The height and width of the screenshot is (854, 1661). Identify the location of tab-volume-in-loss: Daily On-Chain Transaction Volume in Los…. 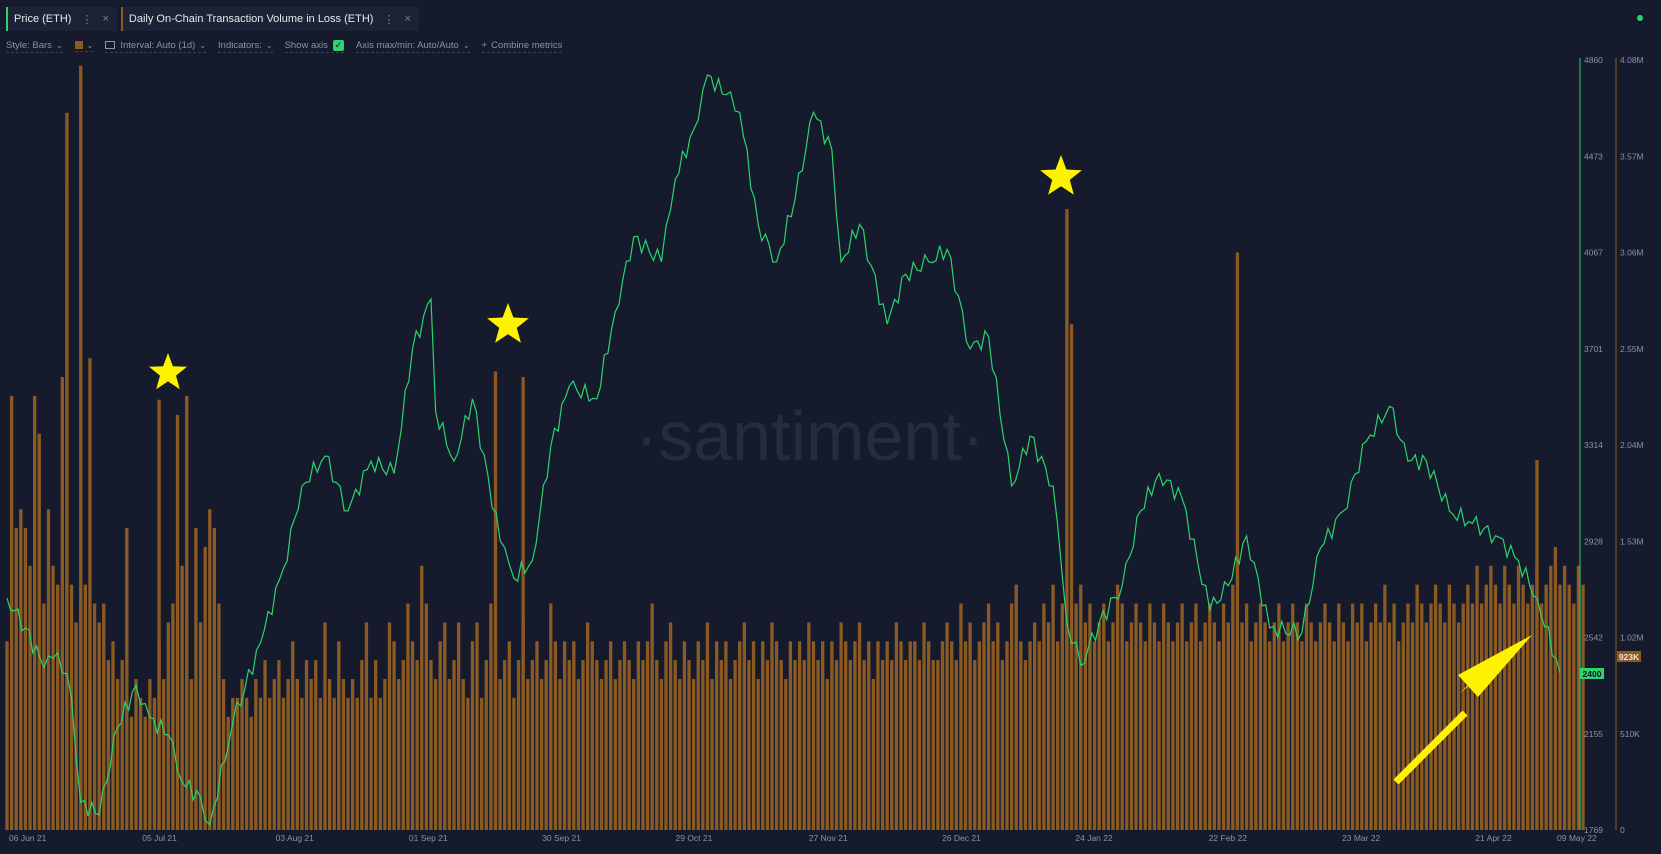
(269, 19).